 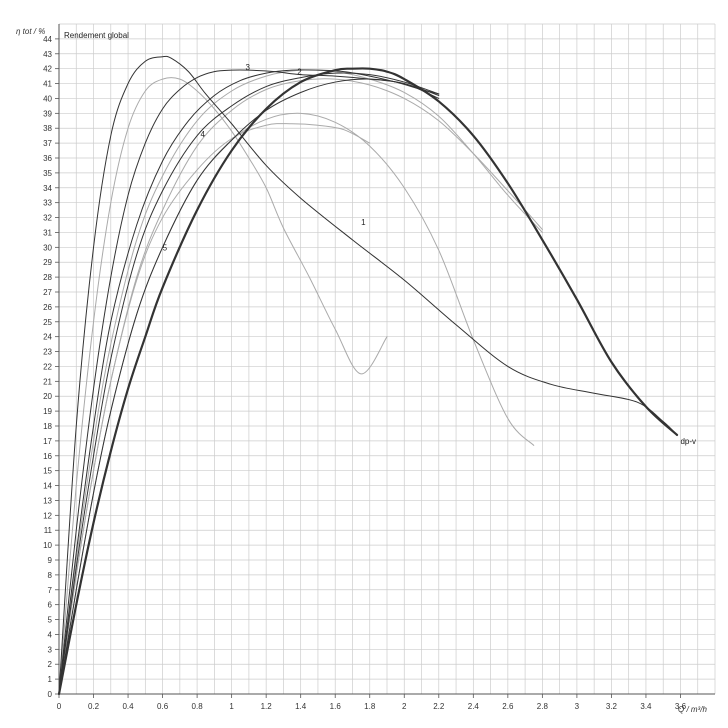 What do you see at coordinates (59, 706) in the screenshot?
I see `x-tick-label: 0` at bounding box center [59, 706].